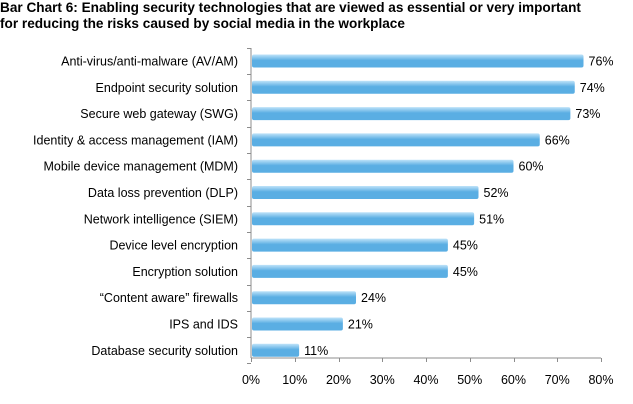 The height and width of the screenshot is (404, 633). What do you see at coordinates (173, 246) in the screenshot?
I see `category-label: Device level encryption` at bounding box center [173, 246].